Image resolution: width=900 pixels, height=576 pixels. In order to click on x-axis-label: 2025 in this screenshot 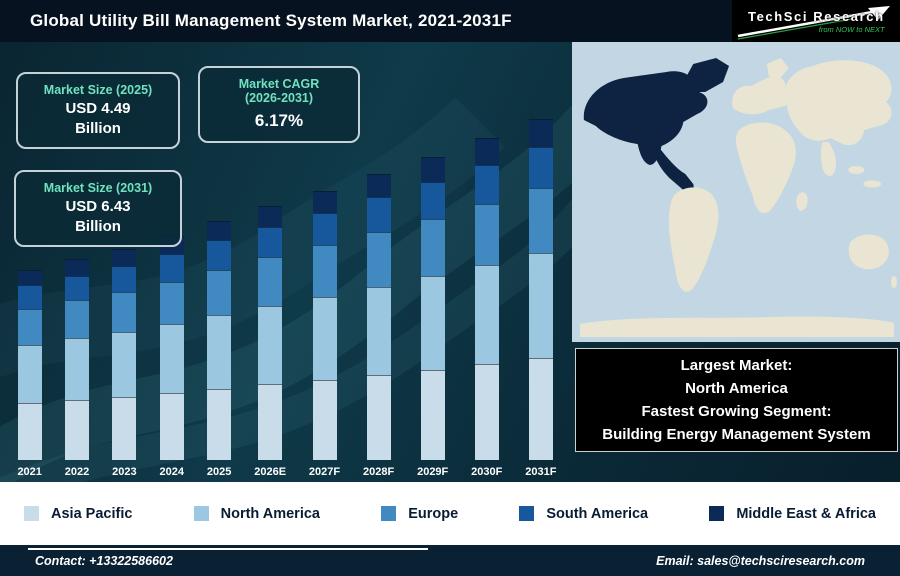, I will do `click(219, 472)`.